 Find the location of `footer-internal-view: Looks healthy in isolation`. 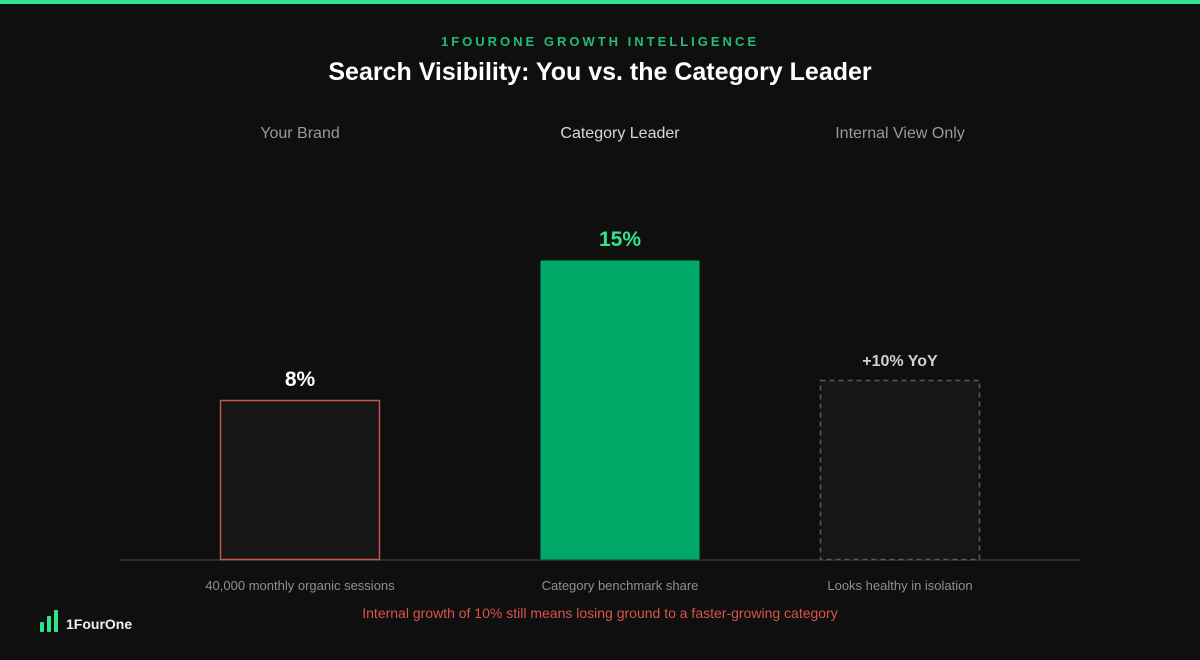

footer-internal-view: Looks healthy in isolation is located at coordinates (900, 585).